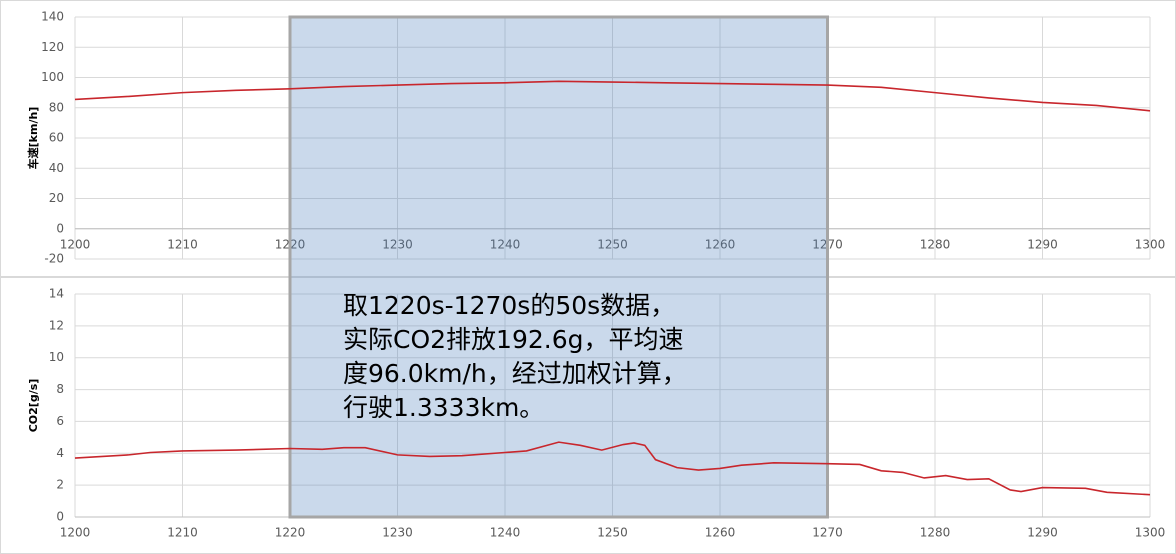 This screenshot has height=554, width=1176. What do you see at coordinates (52, 77) in the screenshot?
I see `y-tick-label: 100` at bounding box center [52, 77].